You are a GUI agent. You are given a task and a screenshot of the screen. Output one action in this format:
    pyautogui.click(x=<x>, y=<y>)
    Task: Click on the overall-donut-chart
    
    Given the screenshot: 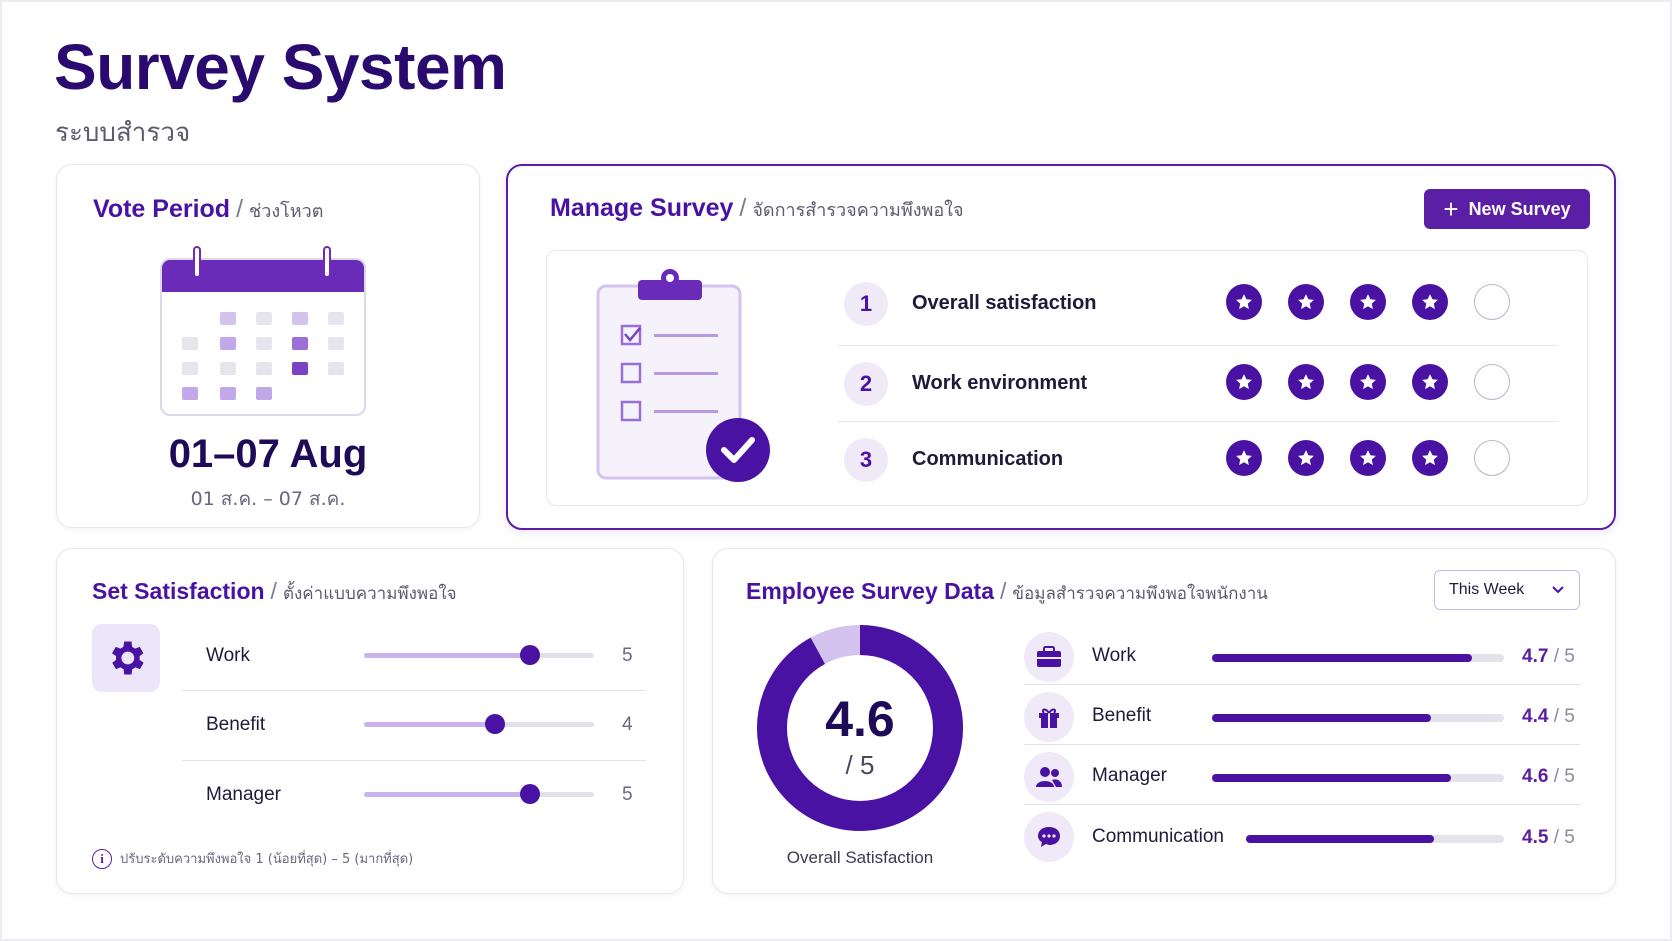 What is the action you would take?
    pyautogui.click(x=860, y=728)
    